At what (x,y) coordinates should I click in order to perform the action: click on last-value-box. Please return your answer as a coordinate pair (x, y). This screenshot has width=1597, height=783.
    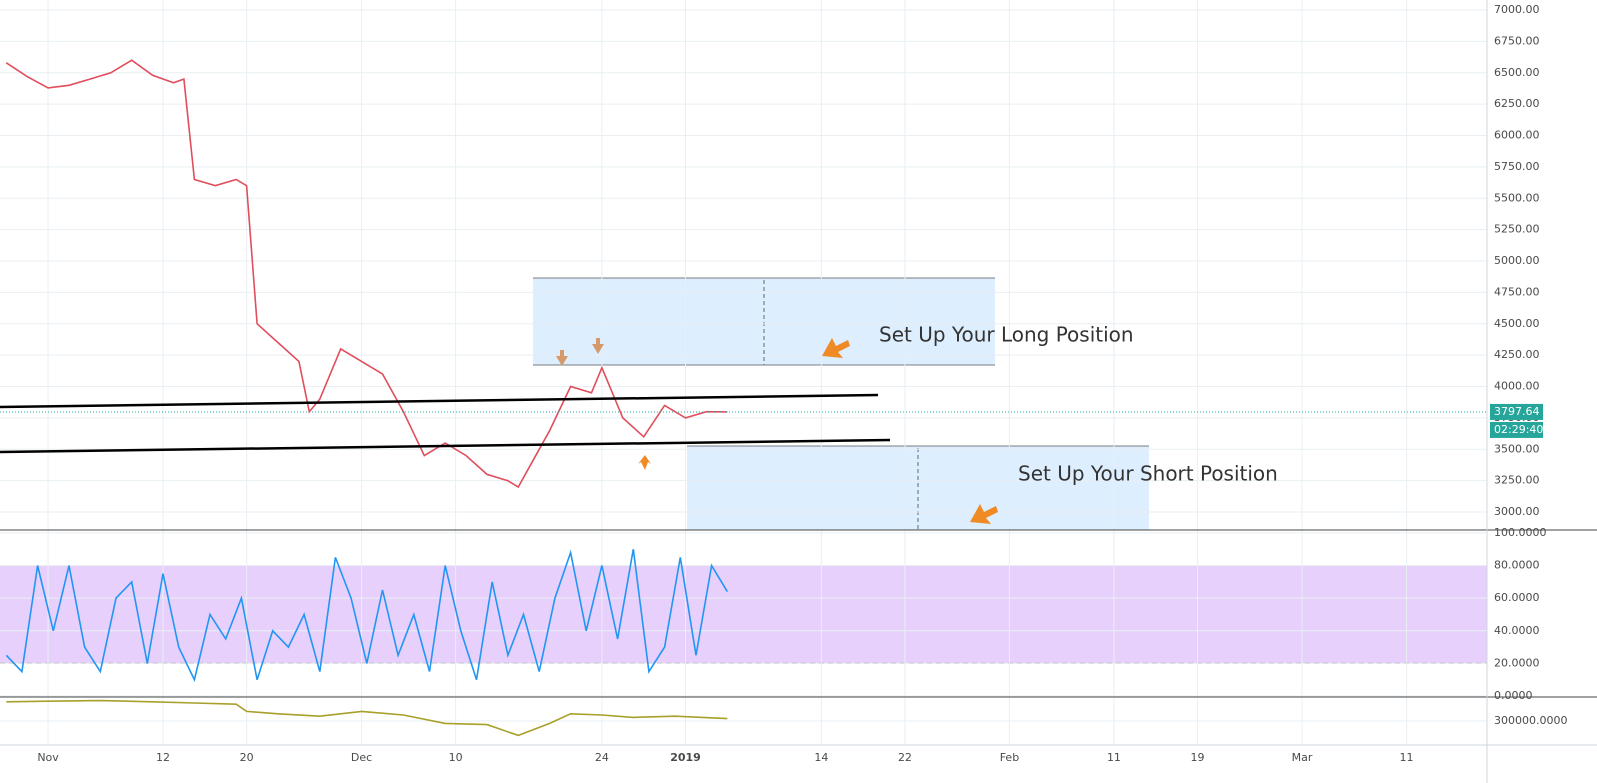
    Looking at the image, I should click on (1516, 411).